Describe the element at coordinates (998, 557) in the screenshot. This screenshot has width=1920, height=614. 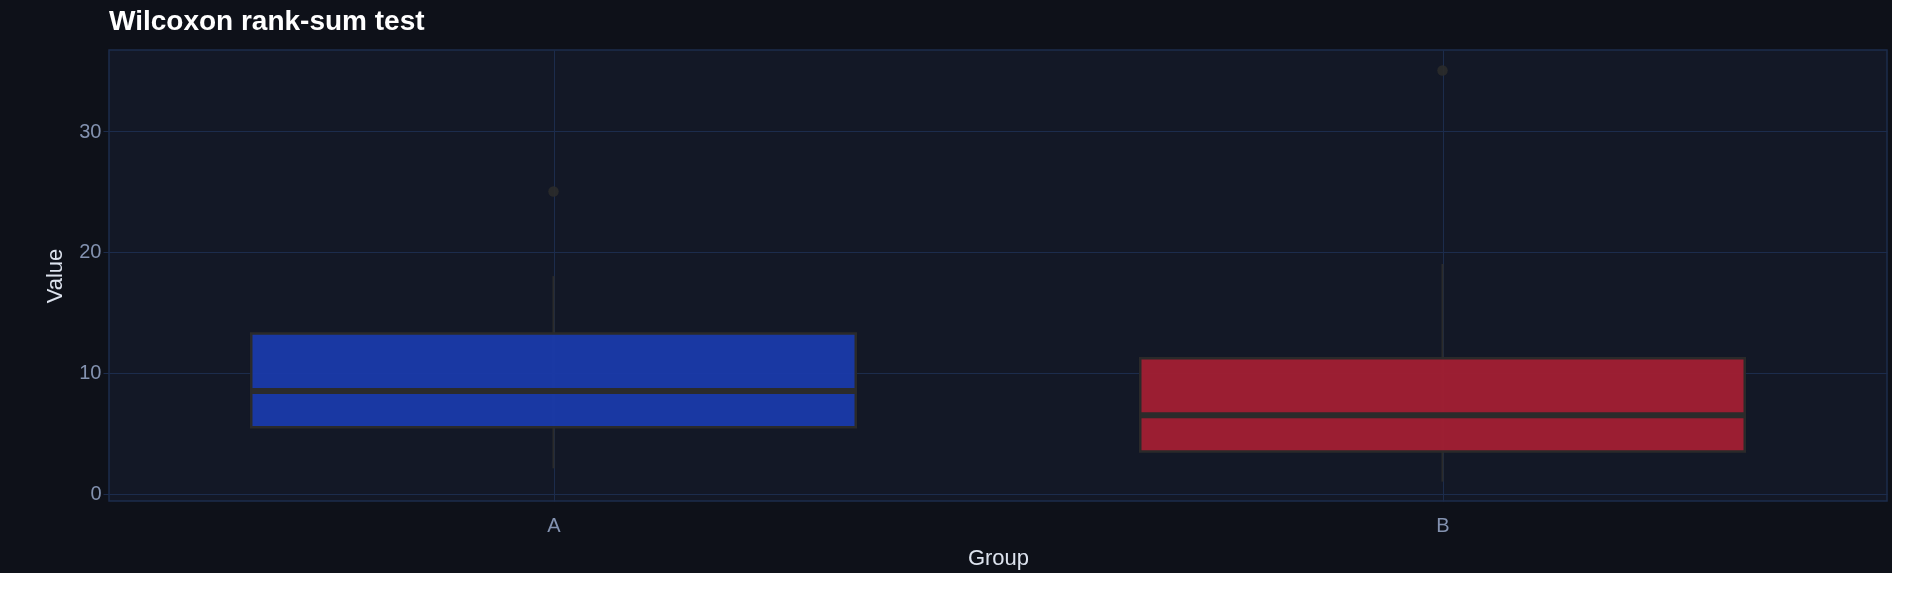
I see `x-axis-title: Group` at that location.